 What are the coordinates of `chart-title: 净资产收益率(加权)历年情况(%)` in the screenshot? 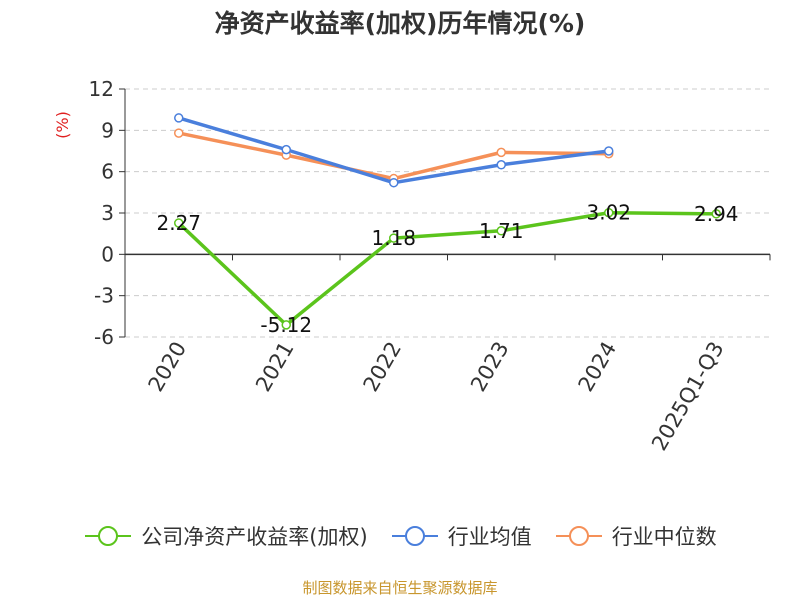 It's located at (400, 23).